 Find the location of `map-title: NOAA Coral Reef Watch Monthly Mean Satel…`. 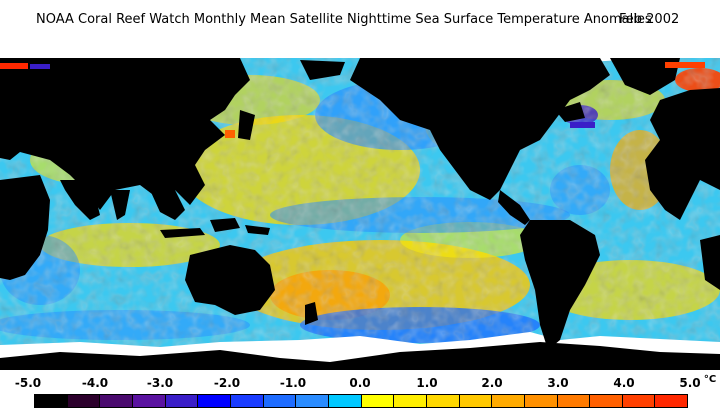

map-title: NOAA Coral Reef Watch Monthly Mean Satel… is located at coordinates (360, 22).